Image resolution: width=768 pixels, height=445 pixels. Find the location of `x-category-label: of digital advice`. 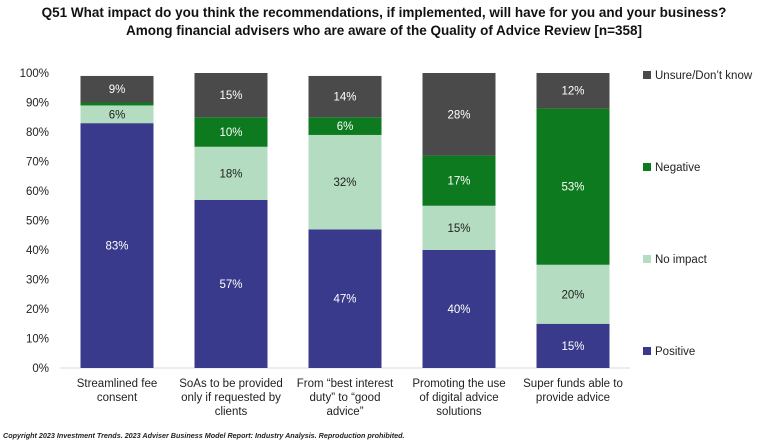

x-category-label: of digital advice is located at coordinates (458, 398).